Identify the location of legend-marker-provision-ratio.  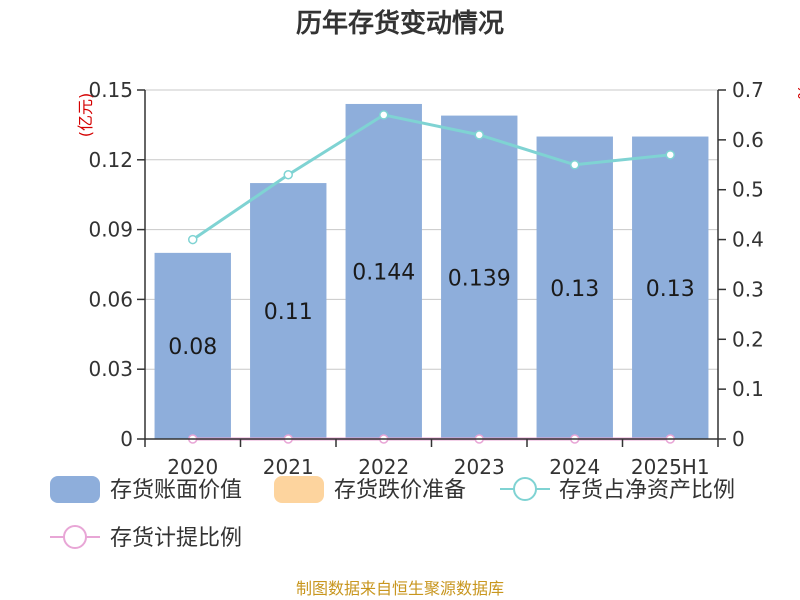
(75, 537).